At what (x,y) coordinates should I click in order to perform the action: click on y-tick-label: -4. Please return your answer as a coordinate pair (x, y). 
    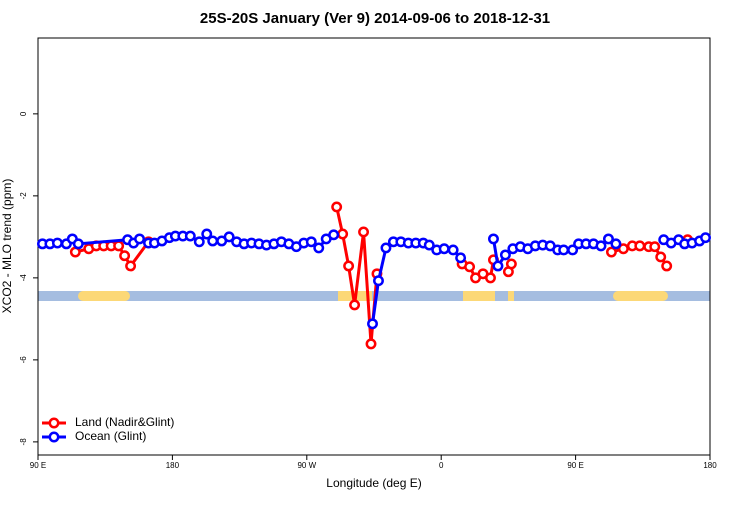
    Looking at the image, I should click on (23, 278).